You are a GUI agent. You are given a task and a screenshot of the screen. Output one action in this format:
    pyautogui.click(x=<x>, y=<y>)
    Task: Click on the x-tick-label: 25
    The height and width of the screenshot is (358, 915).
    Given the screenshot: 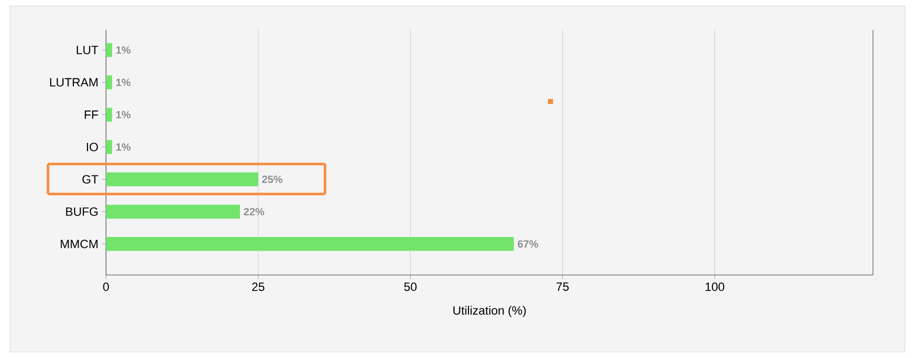 What is the action you would take?
    pyautogui.click(x=258, y=287)
    